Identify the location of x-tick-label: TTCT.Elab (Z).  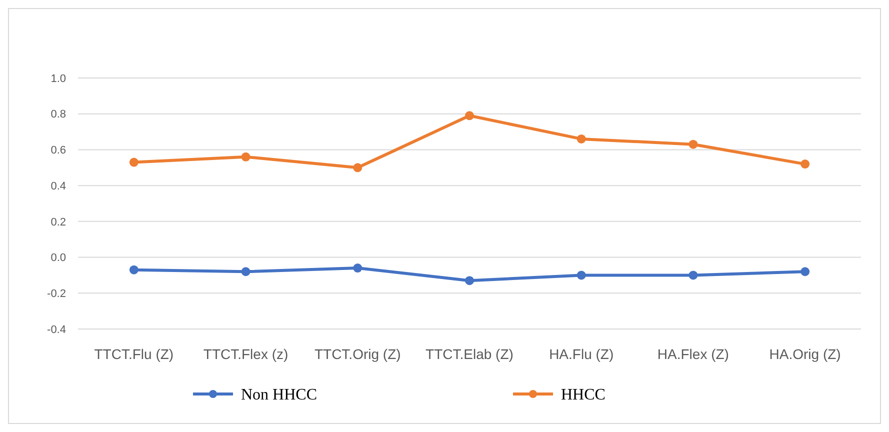
(470, 354).